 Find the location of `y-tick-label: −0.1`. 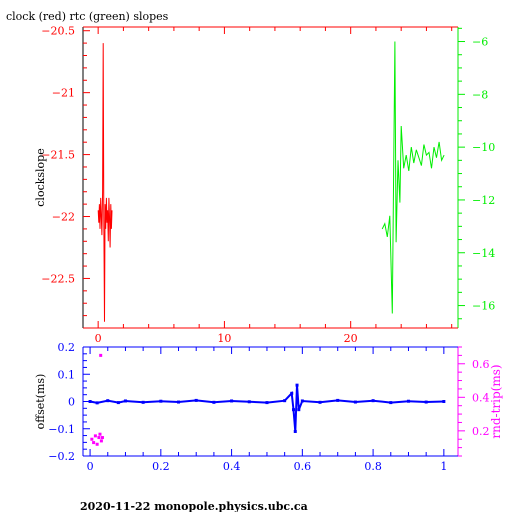

y-tick-label: −0.1 is located at coordinates (61, 429).